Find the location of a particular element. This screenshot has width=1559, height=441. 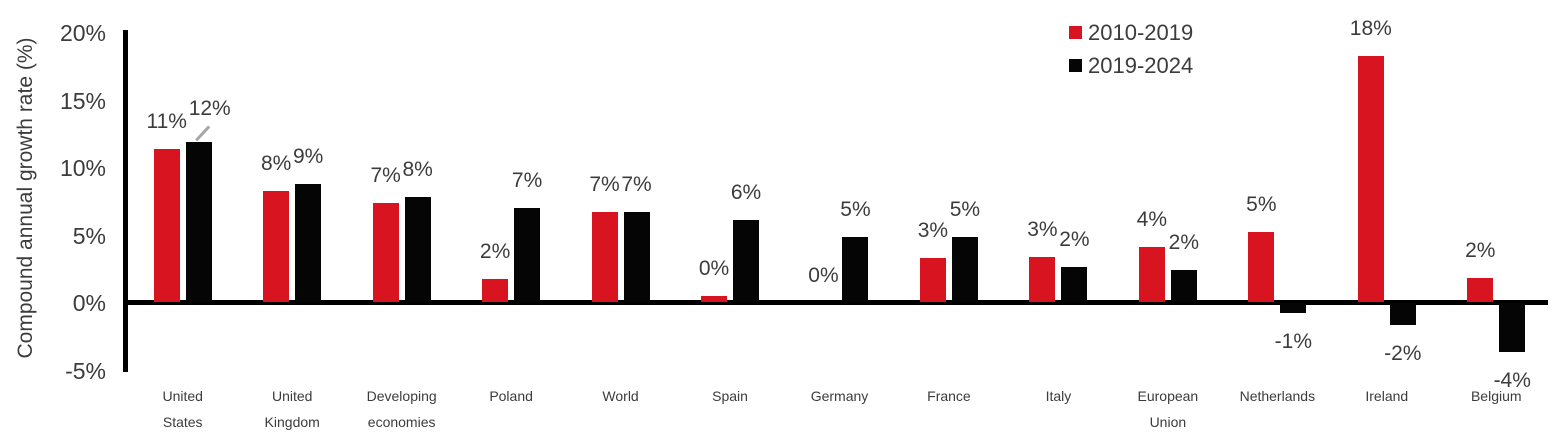

legend: 2010-2019 2019-2024 is located at coordinates (1131, 52).